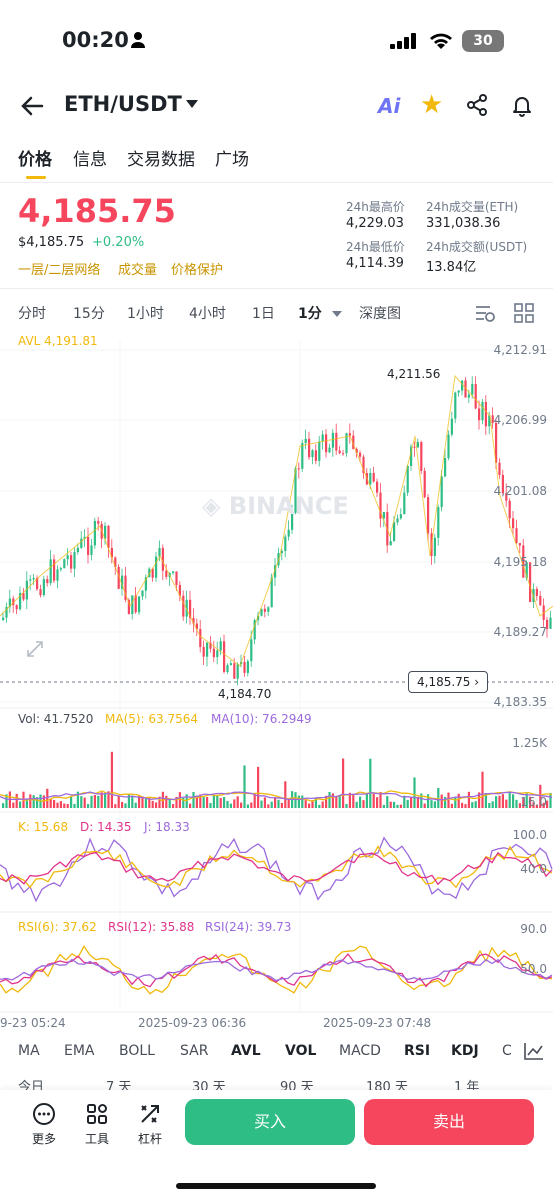 This screenshot has height=1200, width=553. I want to click on expand-icon, so click(35, 649).